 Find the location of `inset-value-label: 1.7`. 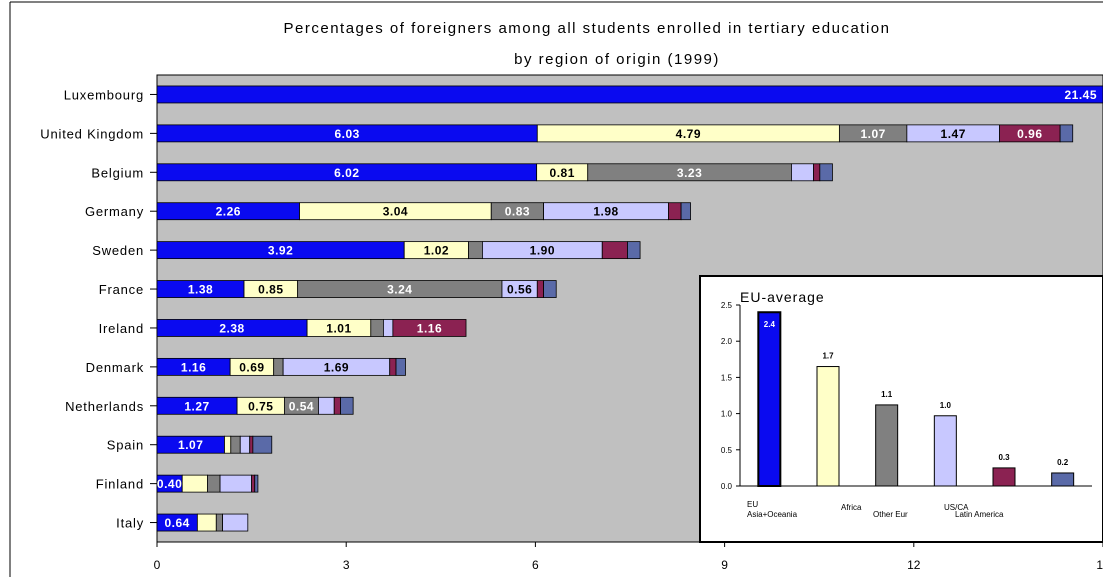

inset-value-label: 1.7 is located at coordinates (828, 356).